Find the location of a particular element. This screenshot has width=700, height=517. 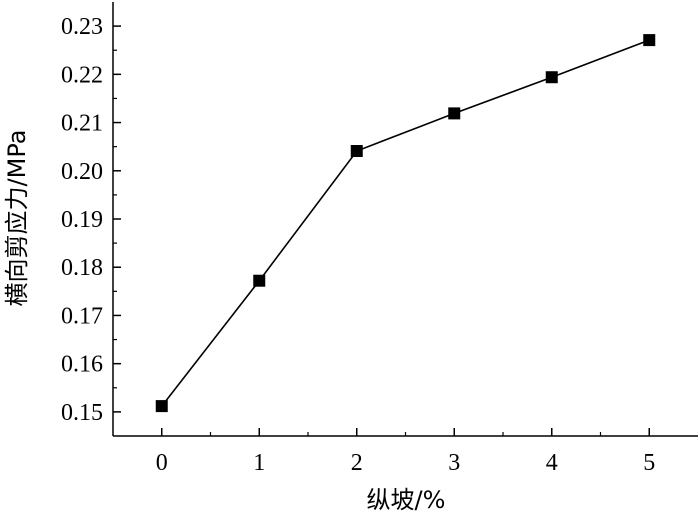

x-axis-label: 纵坡/% is located at coordinates (406, 500).